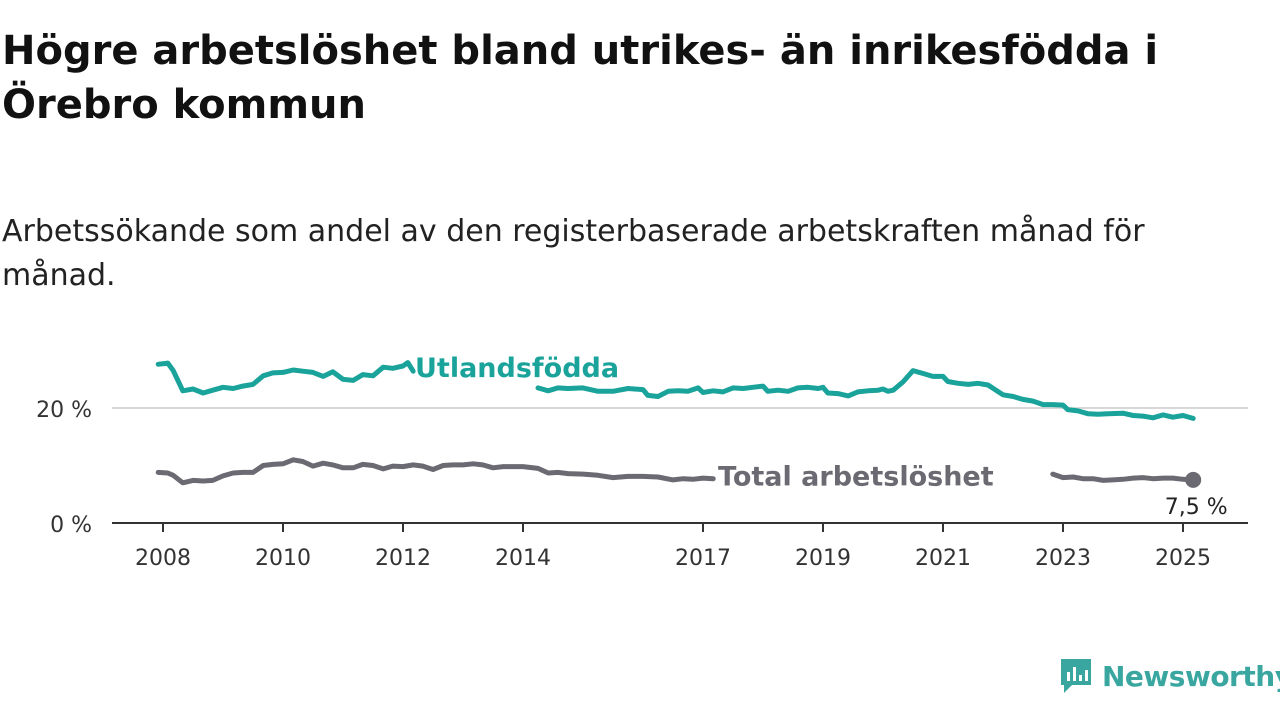 This screenshot has height=720, width=1280. What do you see at coordinates (403, 558) in the screenshot?
I see `x-tick-label: 2012` at bounding box center [403, 558].